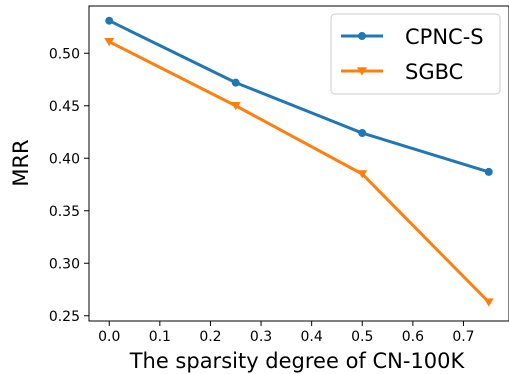 The image size is (509, 374). I want to click on x-tick-label: 0.3, so click(261, 337).